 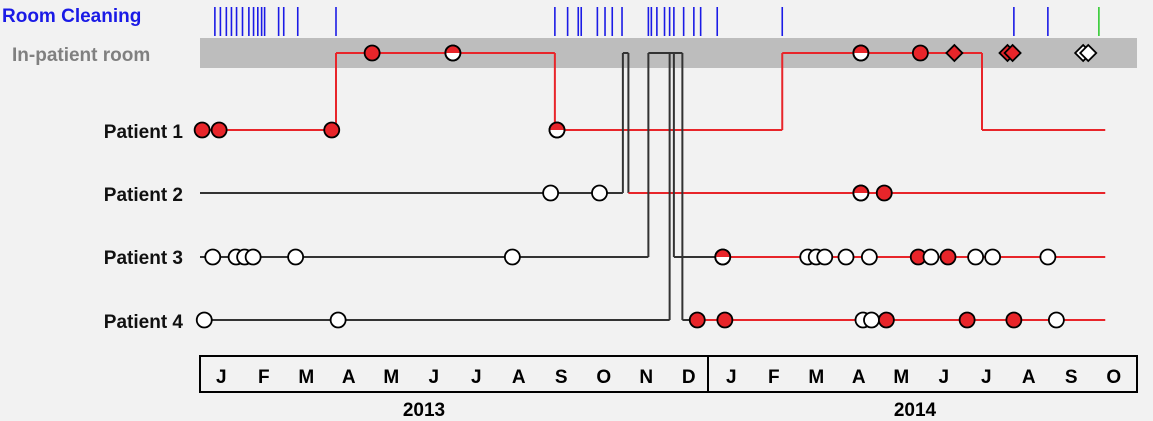 What do you see at coordinates (689, 377) in the screenshot?
I see `month-label: D` at bounding box center [689, 377].